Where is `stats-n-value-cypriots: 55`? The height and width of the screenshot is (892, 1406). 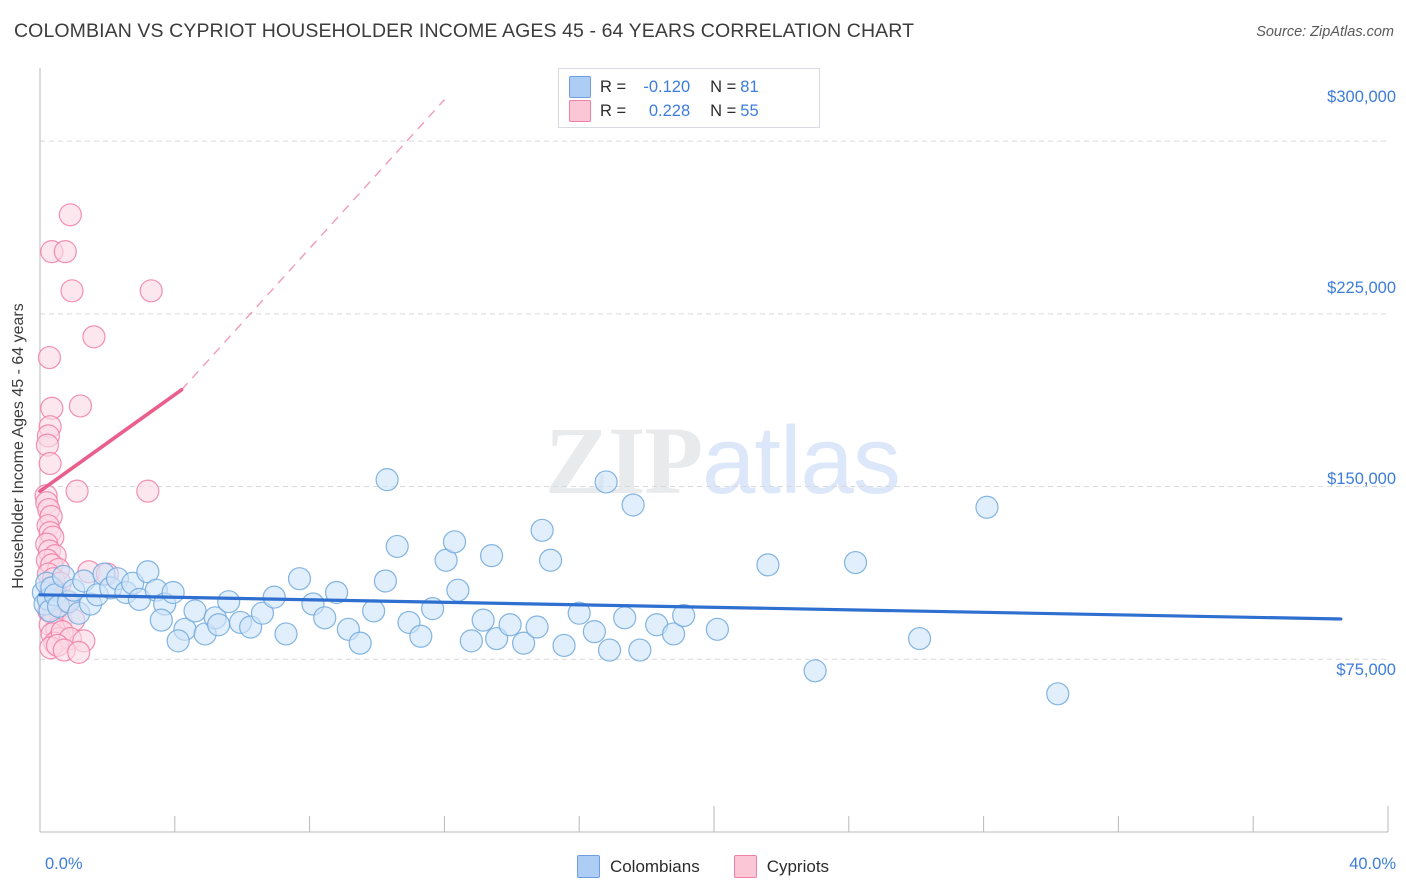 stats-n-value-cypriots: 55 is located at coordinates (749, 110).